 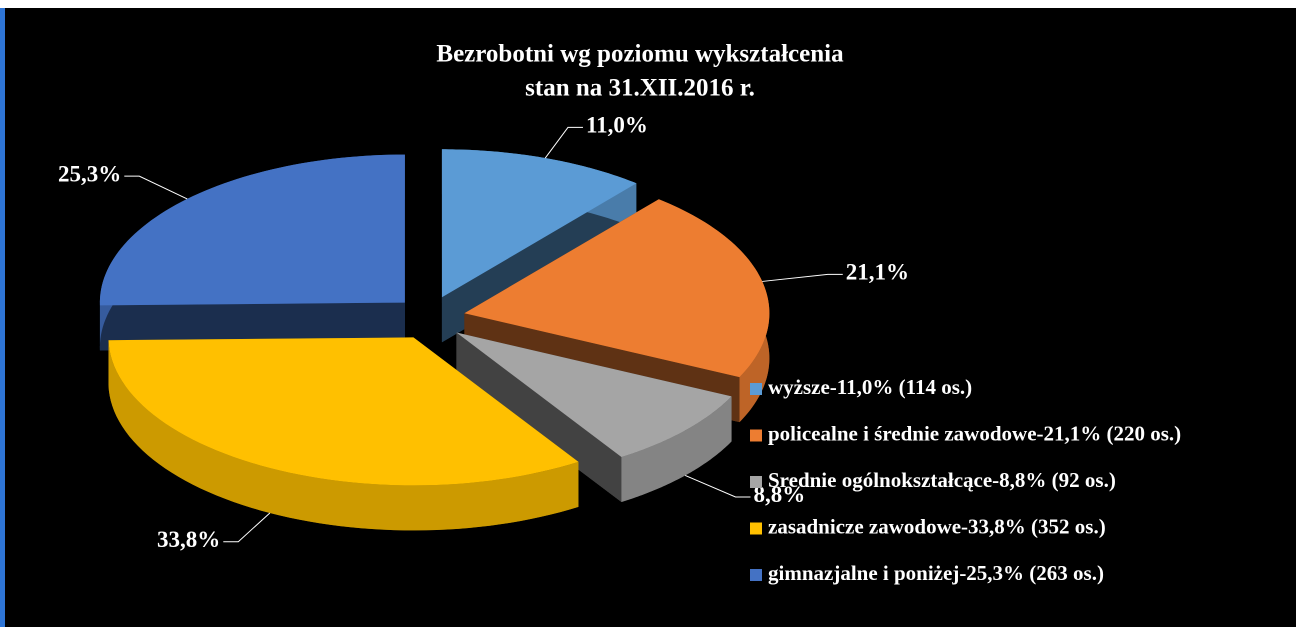 What do you see at coordinates (640, 54) in the screenshot?
I see `chart-title: Bezrobotni wg poziomu wykształcenia` at bounding box center [640, 54].